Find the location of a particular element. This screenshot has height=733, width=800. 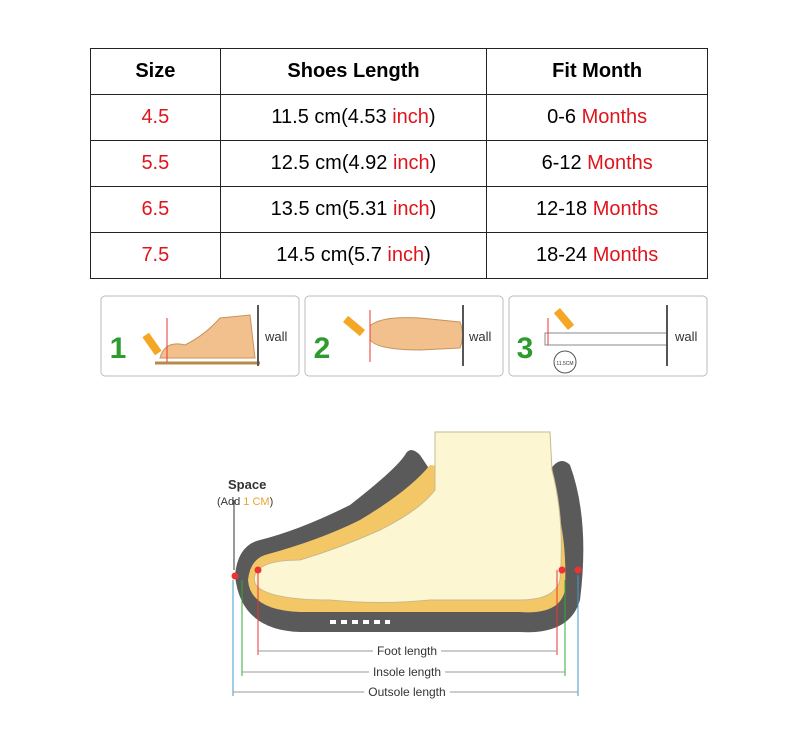

length-cell: 14.5 cm(5.7 inch) is located at coordinates (353, 255).